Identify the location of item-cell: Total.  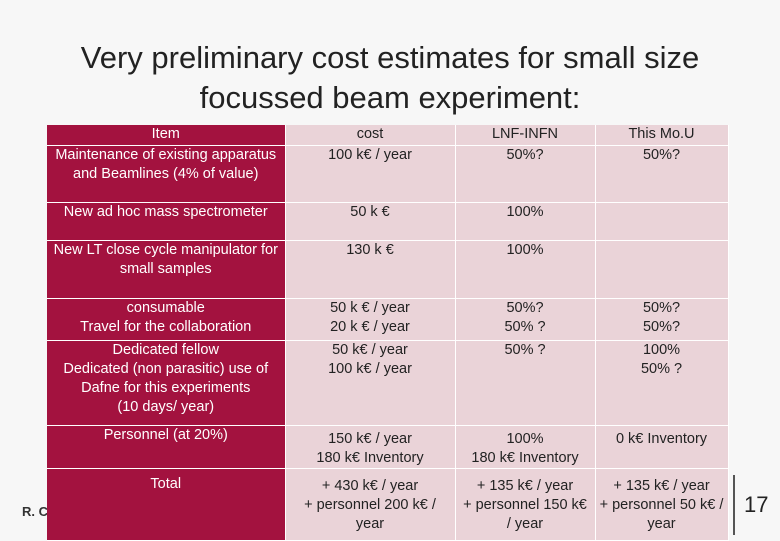
(166, 504).